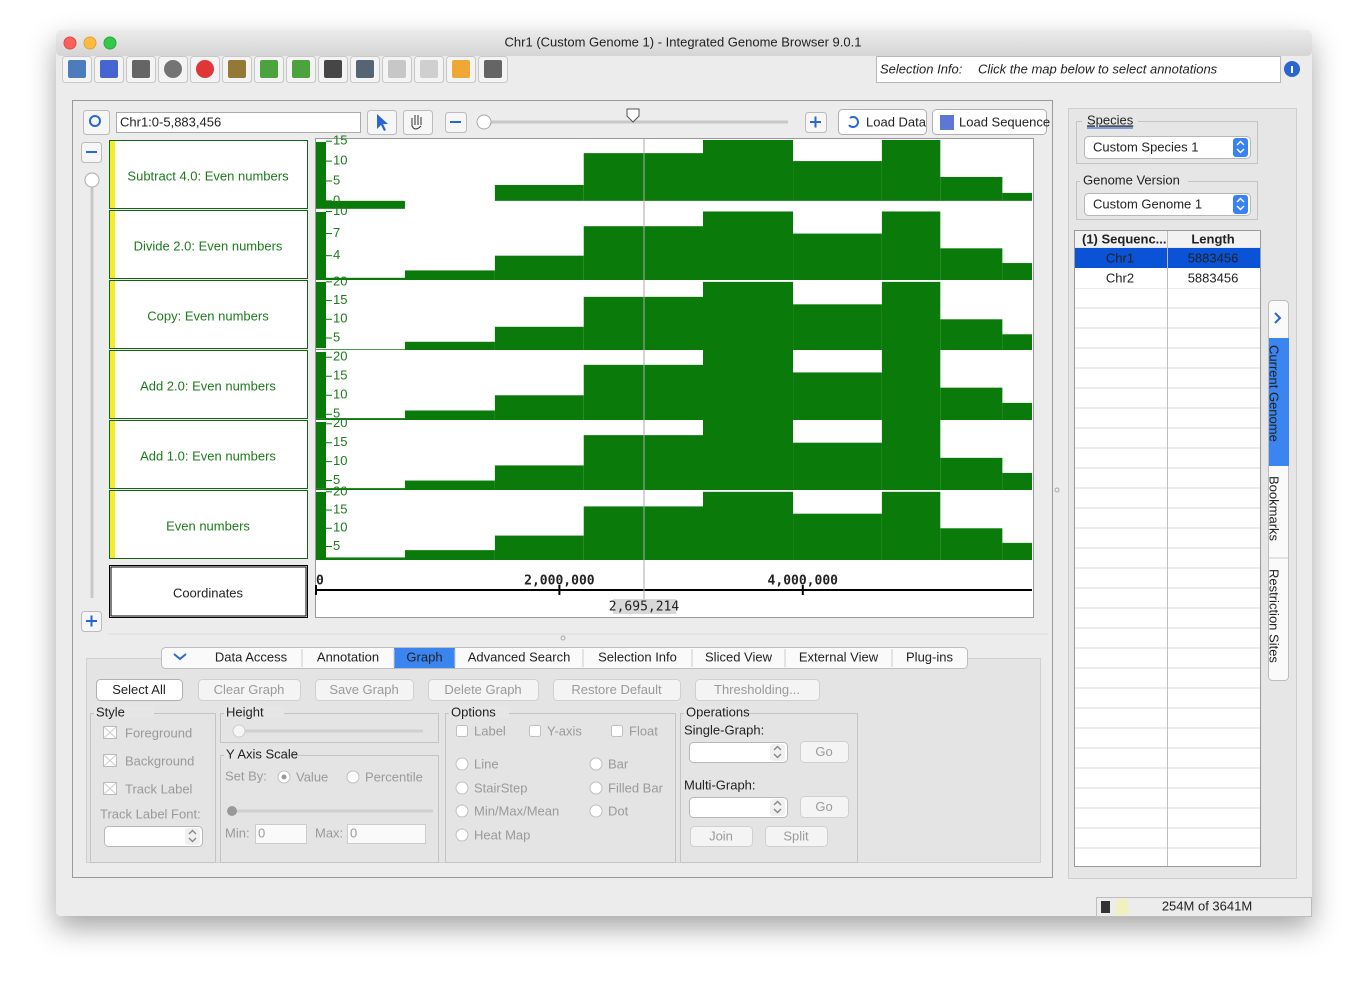  I want to click on side-tab-label: Current Genome, so click(1274, 393).